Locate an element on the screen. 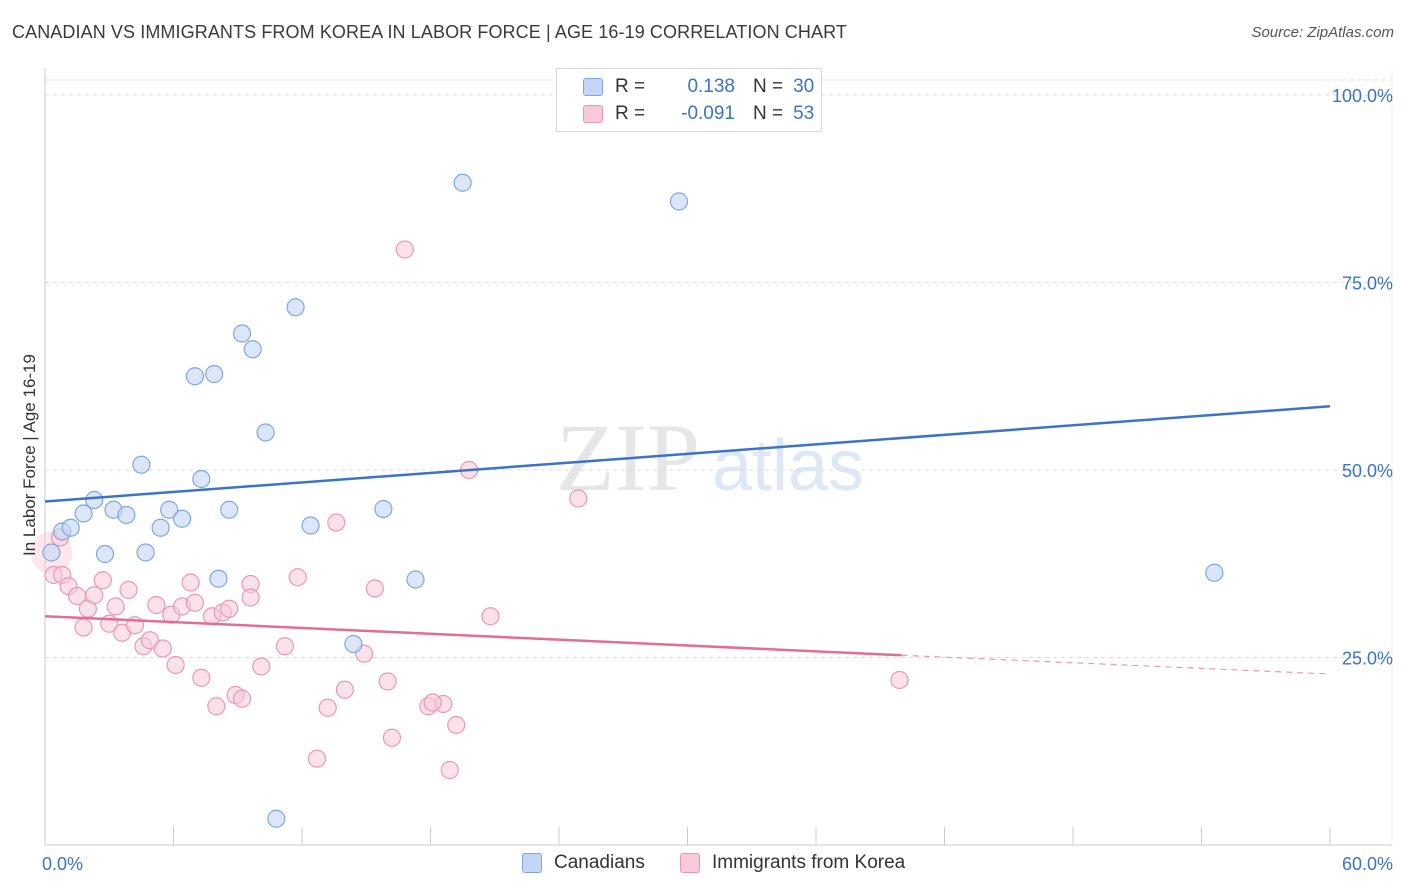 This screenshot has height=892, width=1406. legend-item-korea: Immigrants from Korea is located at coordinates (792, 863).